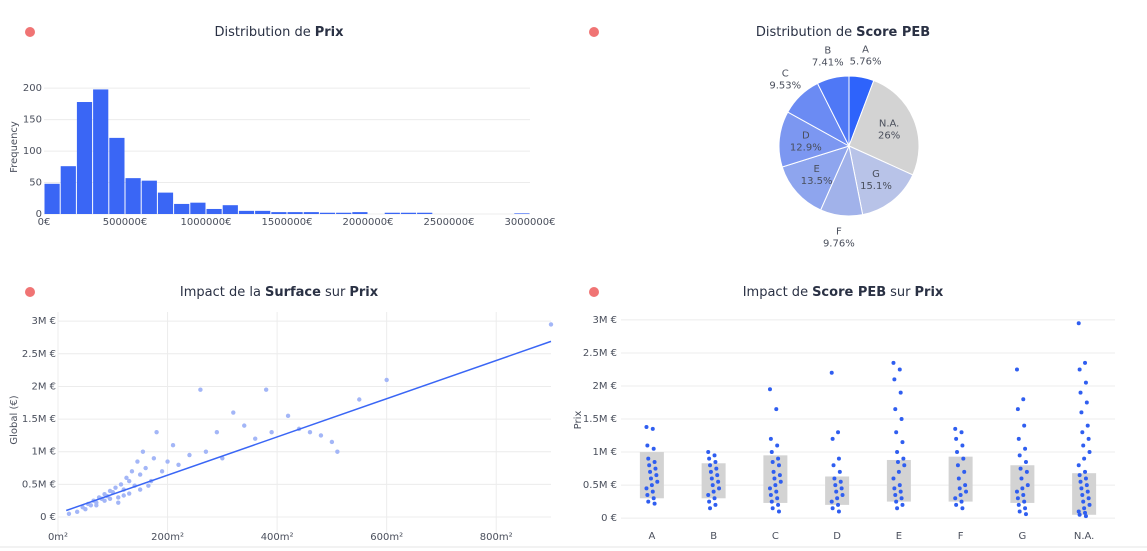 Image resolution: width=1147 pixels, height=551 pixels. Describe the element at coordinates (39, 354) in the screenshot. I see `y-tick-label: 2.5M €` at that location.